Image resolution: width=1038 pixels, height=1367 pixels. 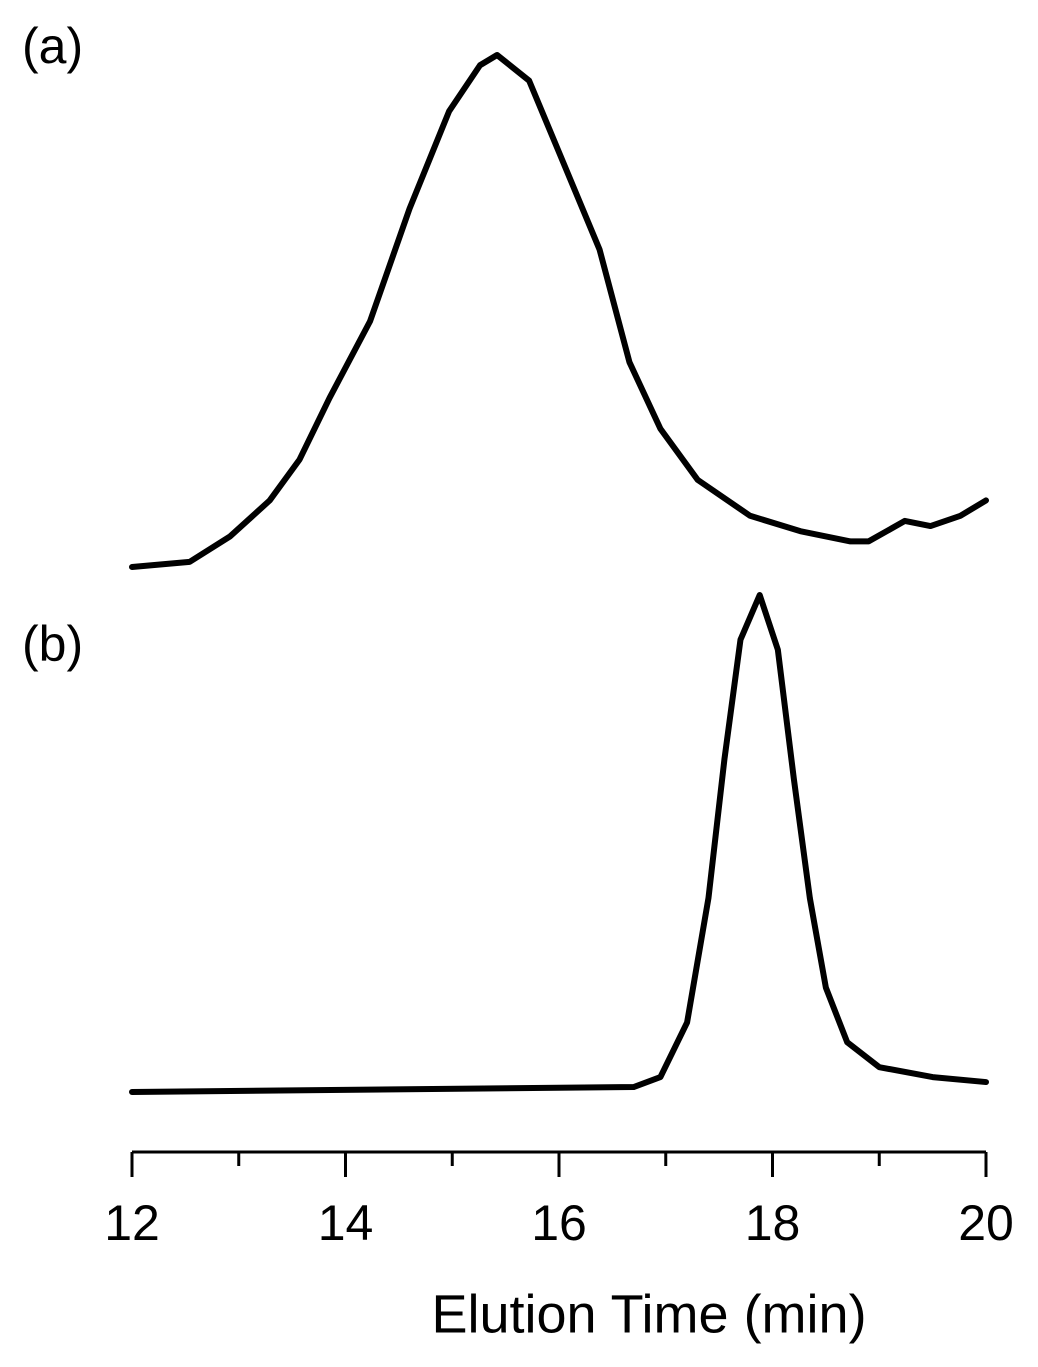 What do you see at coordinates (648, 1314) in the screenshot?
I see `x-axis-title: Elution Time (min)` at bounding box center [648, 1314].